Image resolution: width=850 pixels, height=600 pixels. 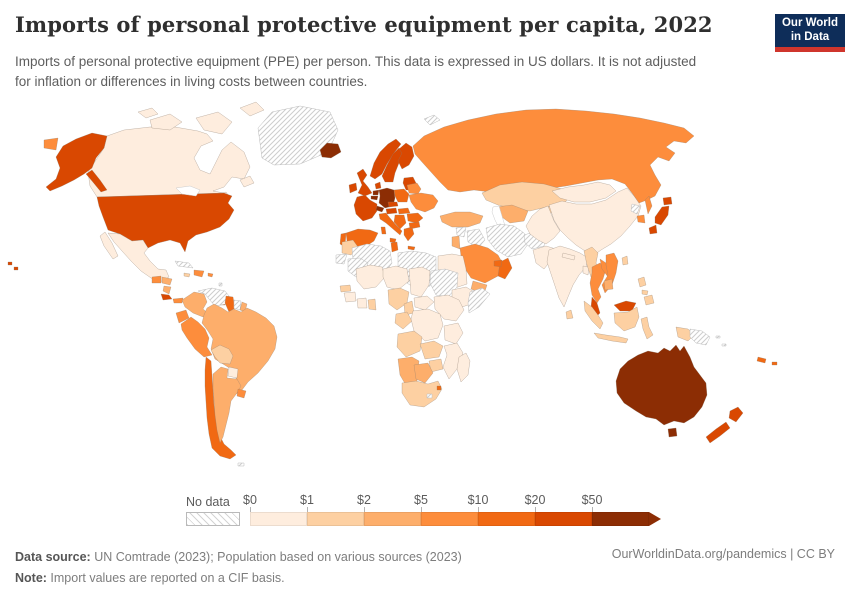 What do you see at coordinates (166, 297) in the screenshot?
I see `country-costa-rica` at bounding box center [166, 297].